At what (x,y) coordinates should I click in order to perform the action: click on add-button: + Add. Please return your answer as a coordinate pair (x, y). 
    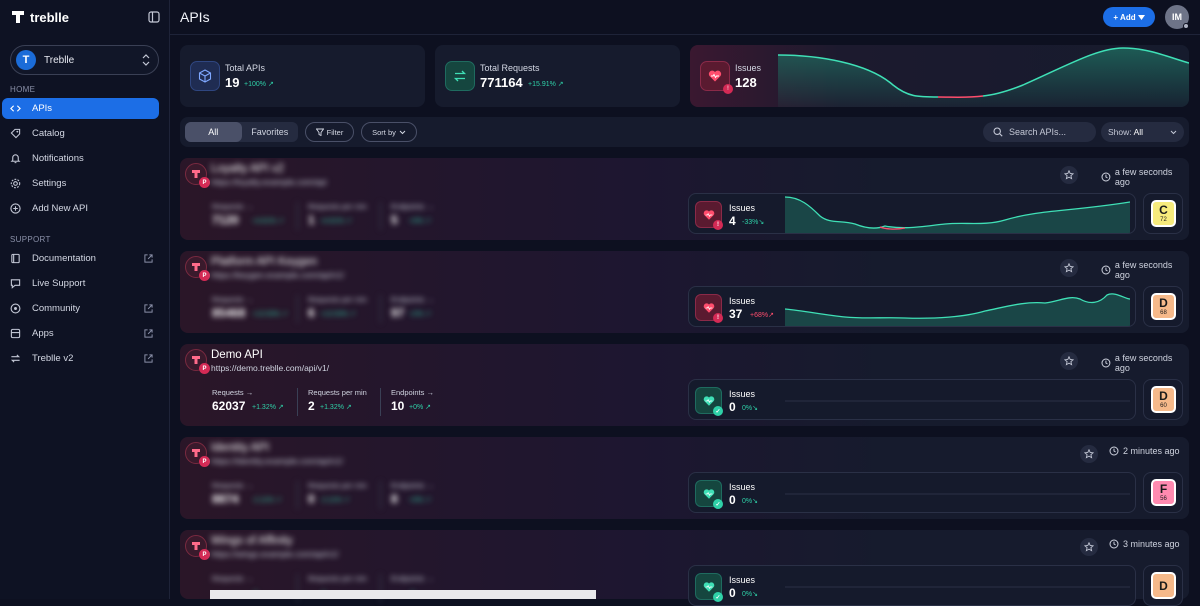
    Looking at the image, I should click on (1129, 17).